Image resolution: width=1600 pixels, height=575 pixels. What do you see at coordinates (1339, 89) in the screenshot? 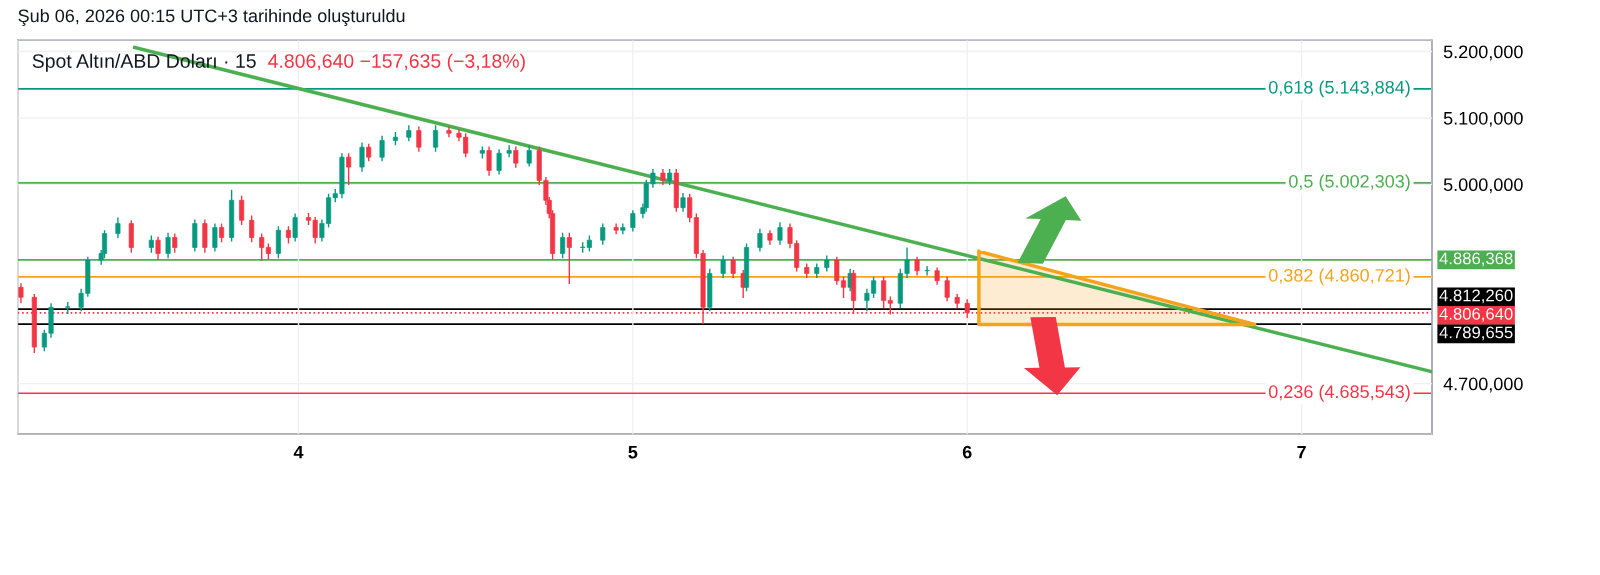
I see `ref-line-label: 0,618 (5.143,884)` at bounding box center [1339, 89].